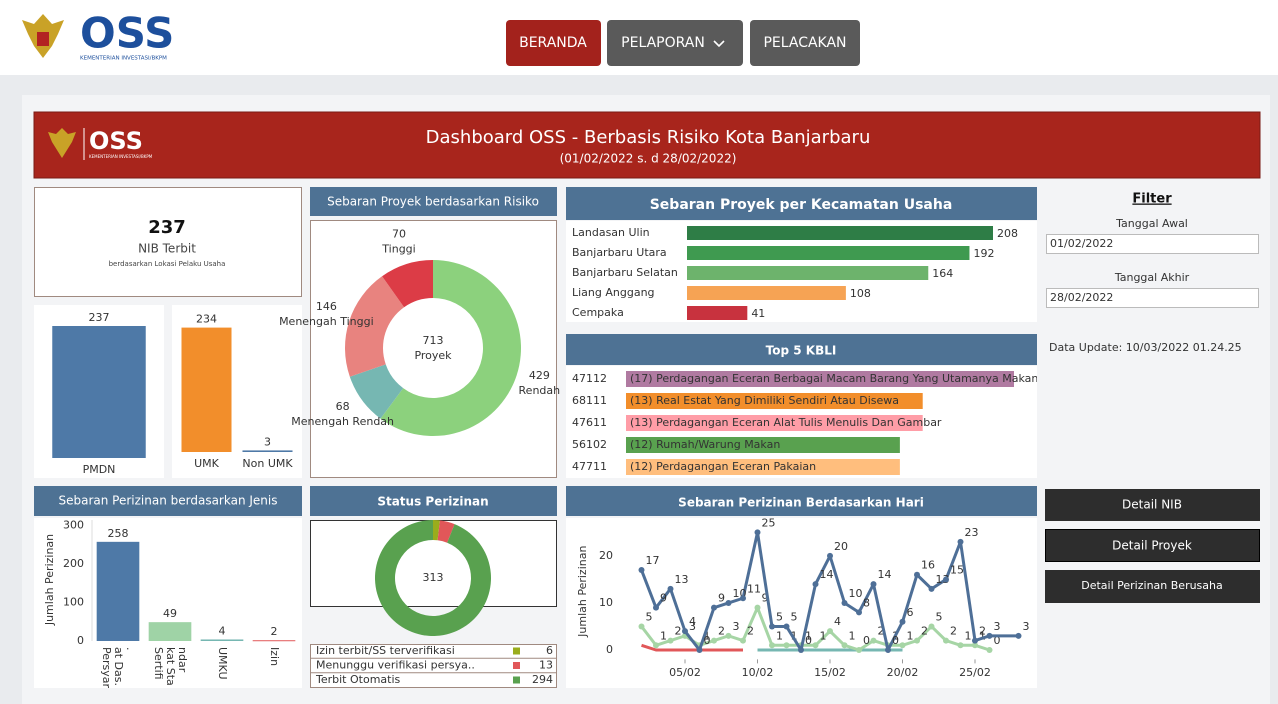 This screenshot has height=704, width=1278. I want to click on nav-button-label: PELAPORAN, so click(663, 43).